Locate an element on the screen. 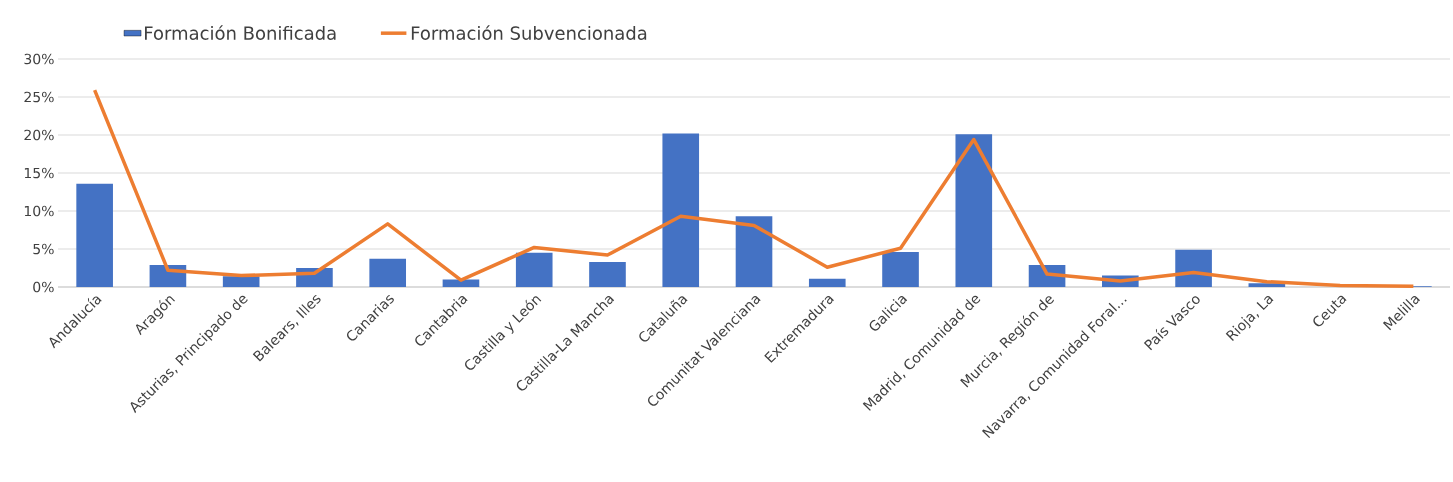  y-tick-label: 20% is located at coordinates (39, 135).